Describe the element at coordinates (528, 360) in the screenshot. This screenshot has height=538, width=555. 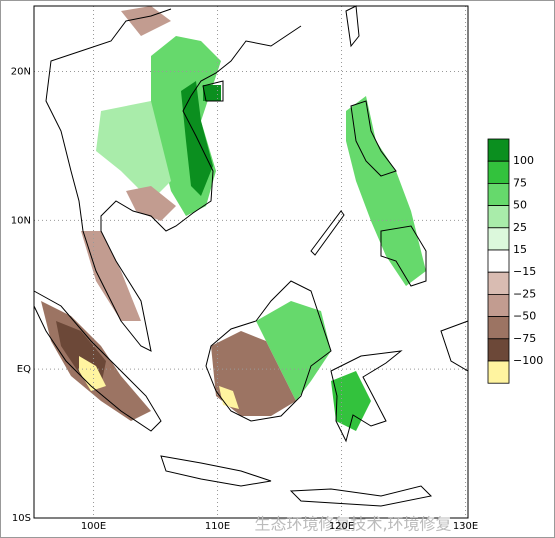
I see `legend-label: −100` at that location.